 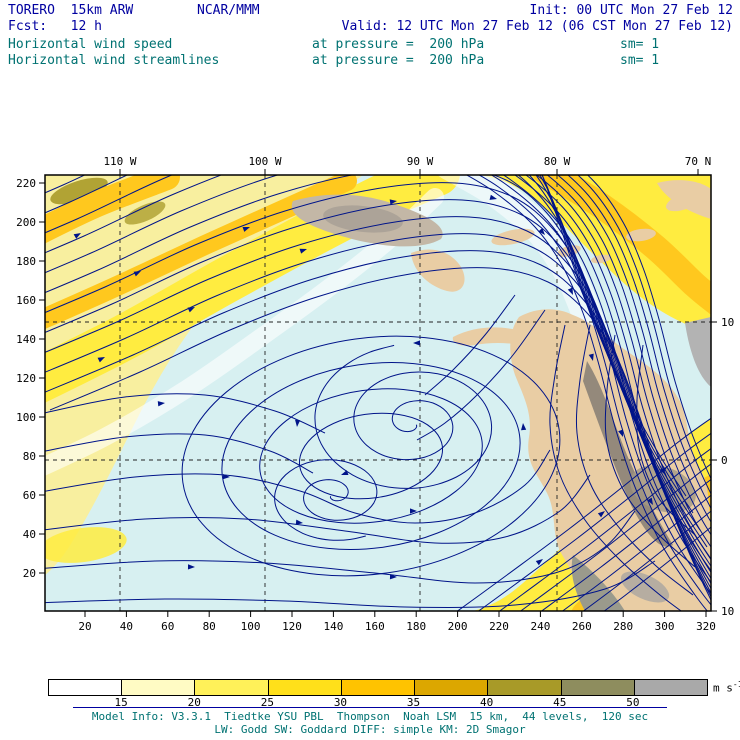 I want to click on colorbar-unit: m s-1, so click(x=726, y=687).